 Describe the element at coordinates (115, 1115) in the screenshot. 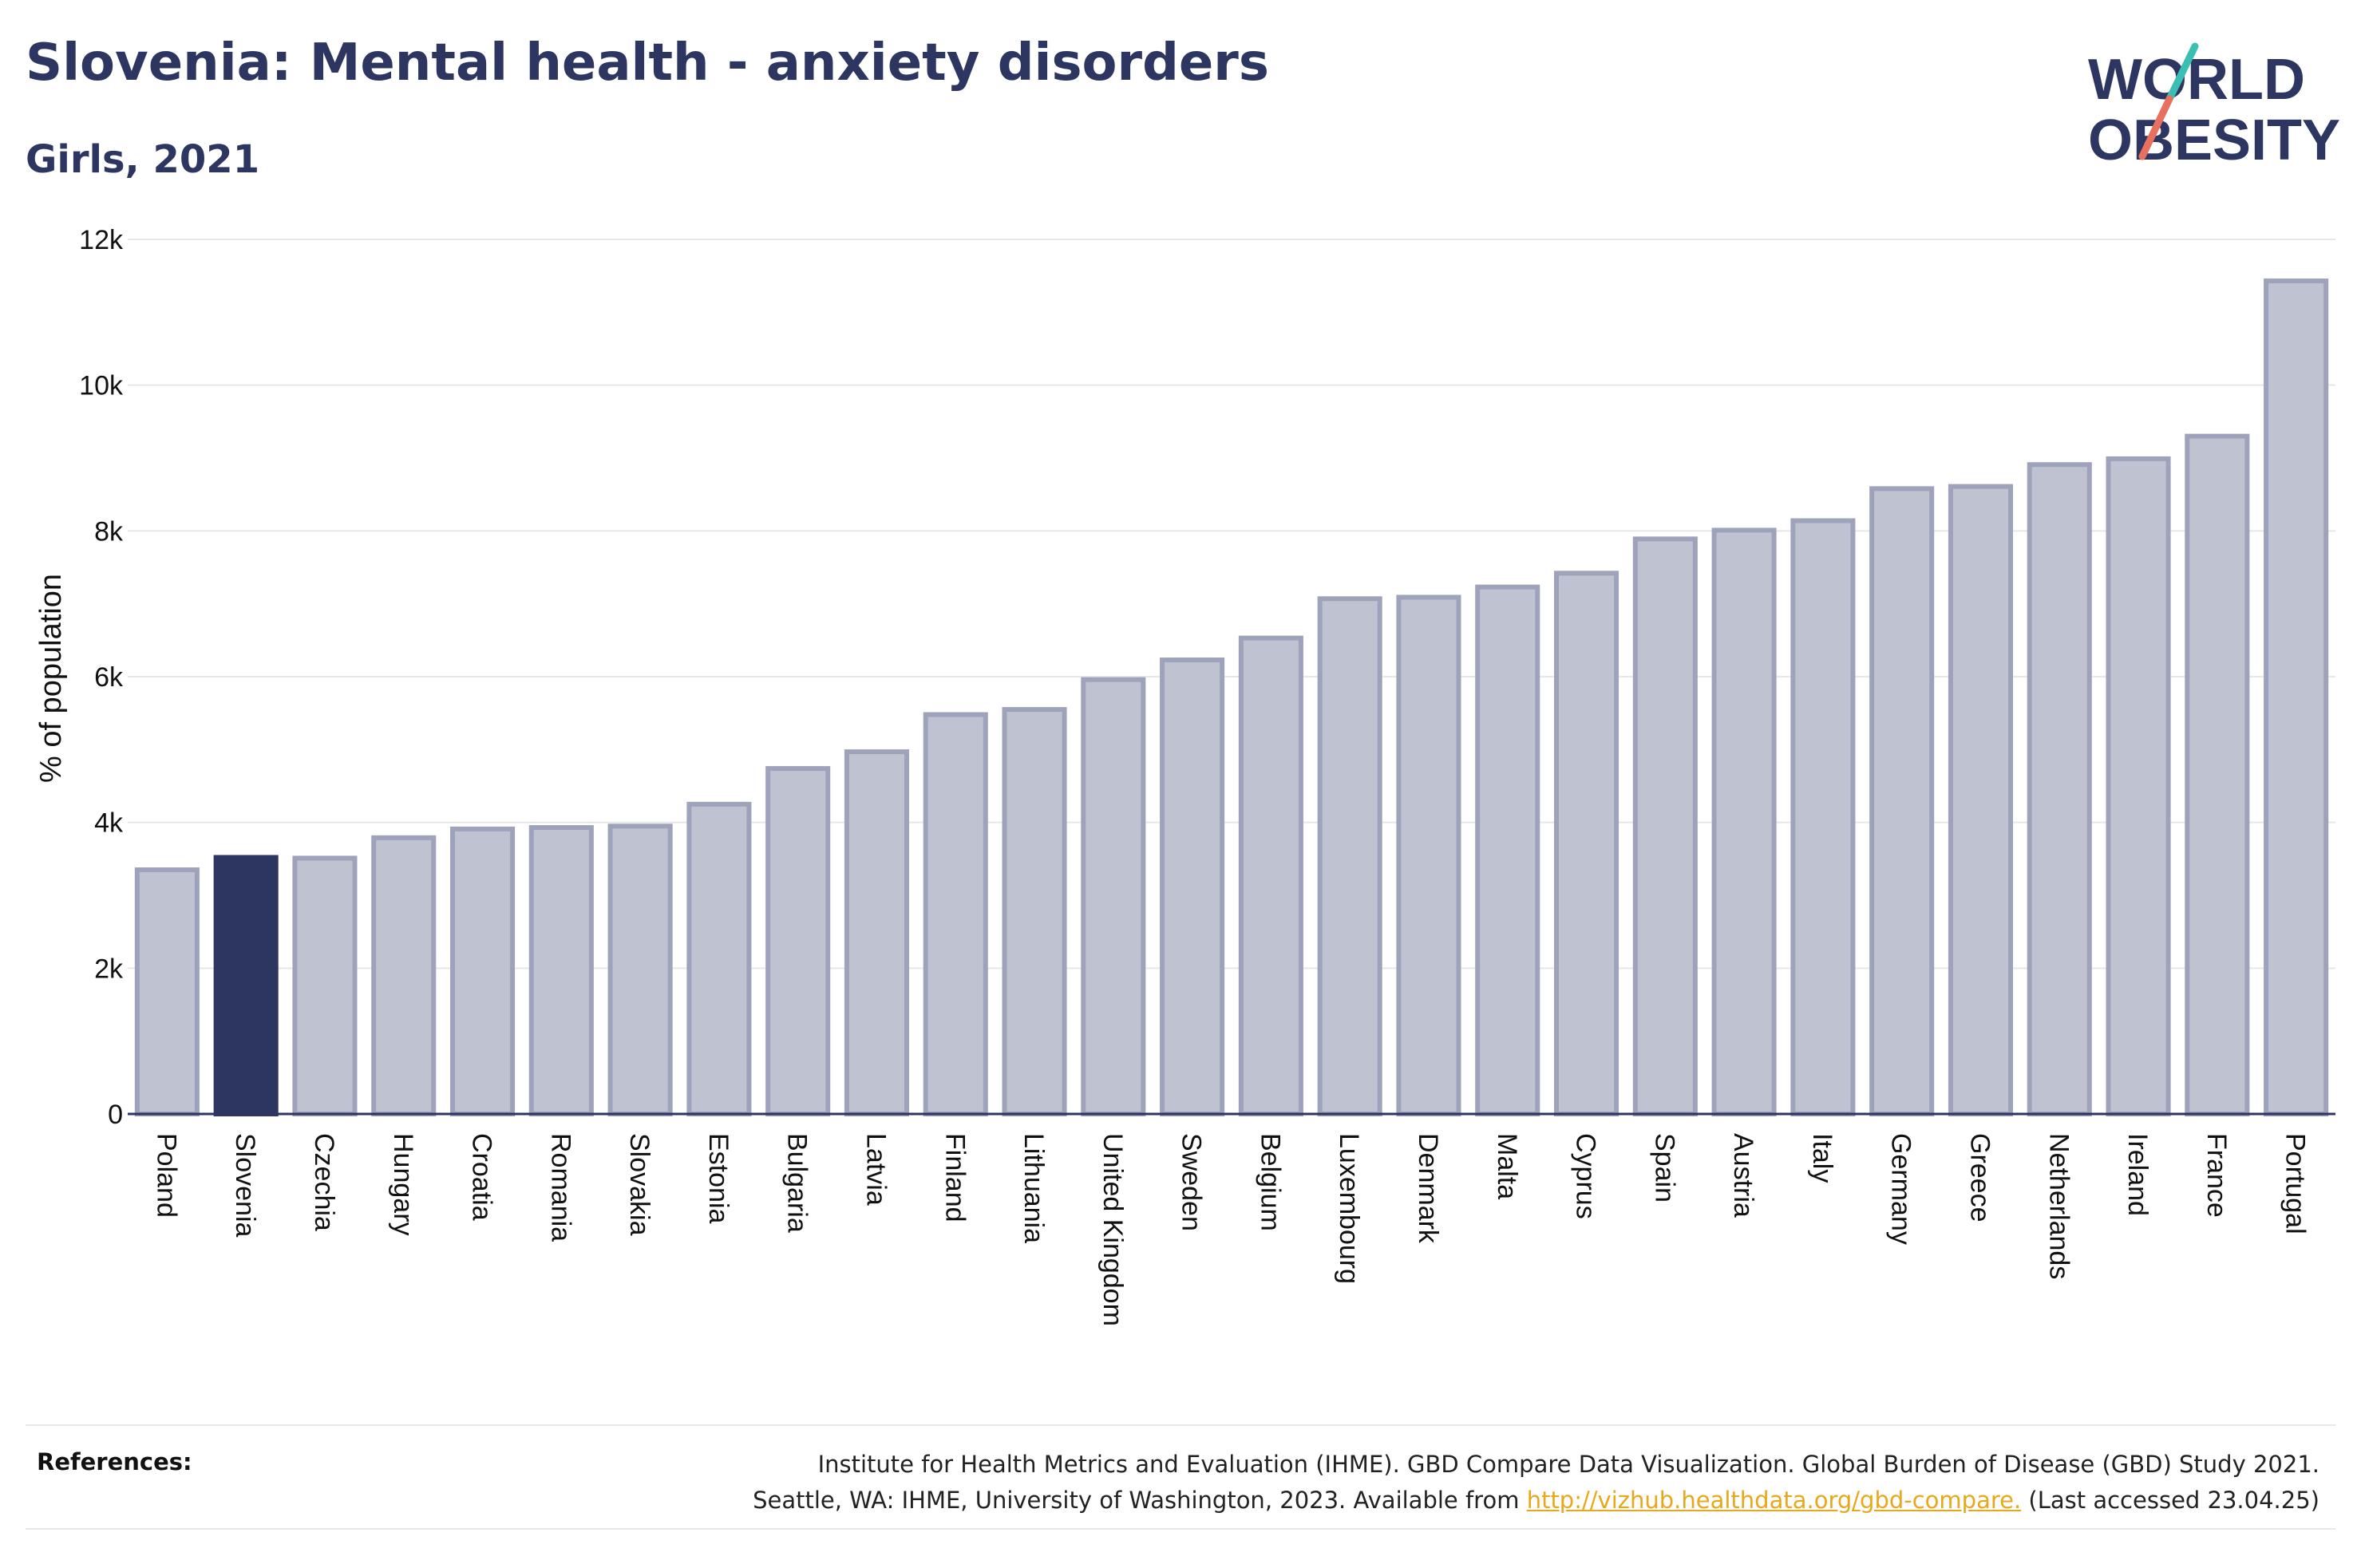

I see `y-tick-label: 0` at that location.